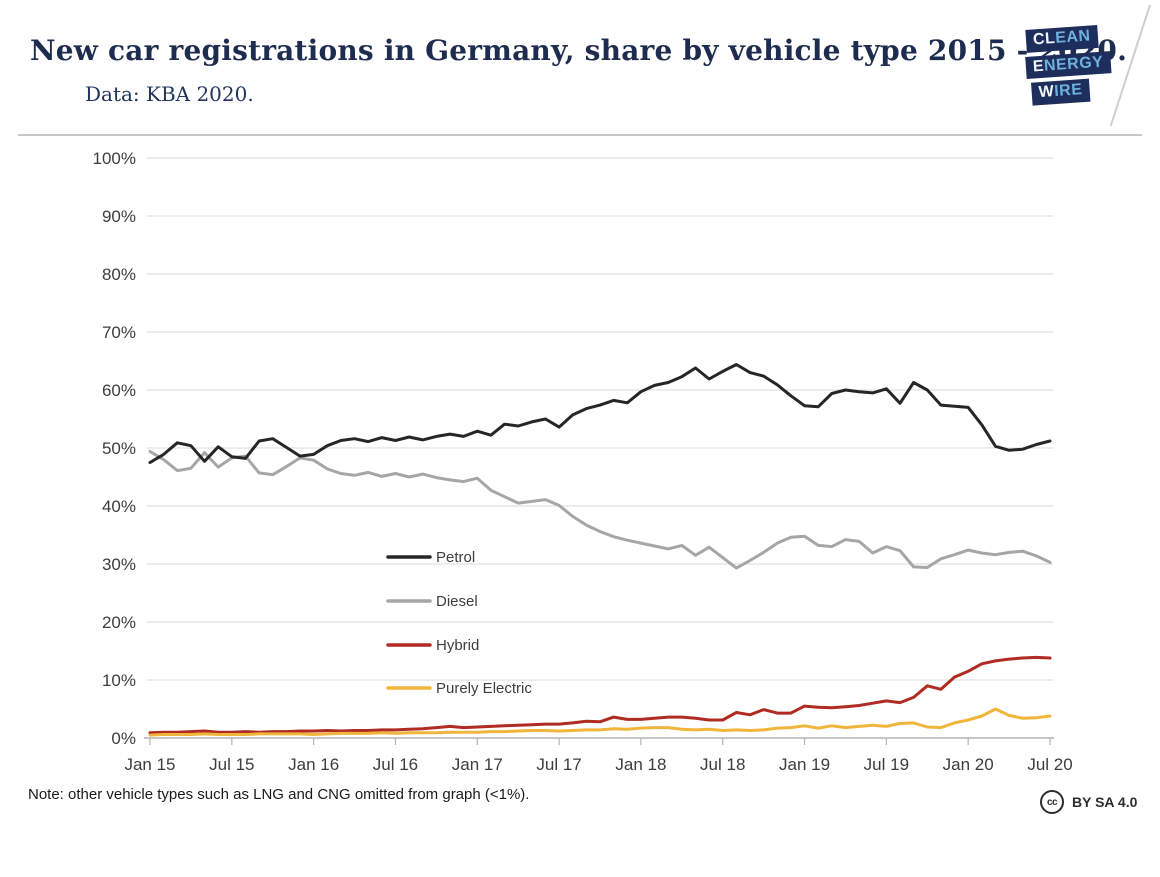 The height and width of the screenshot is (877, 1160). What do you see at coordinates (600, 695) in the screenshot?
I see `series-line-hybrid` at bounding box center [600, 695].